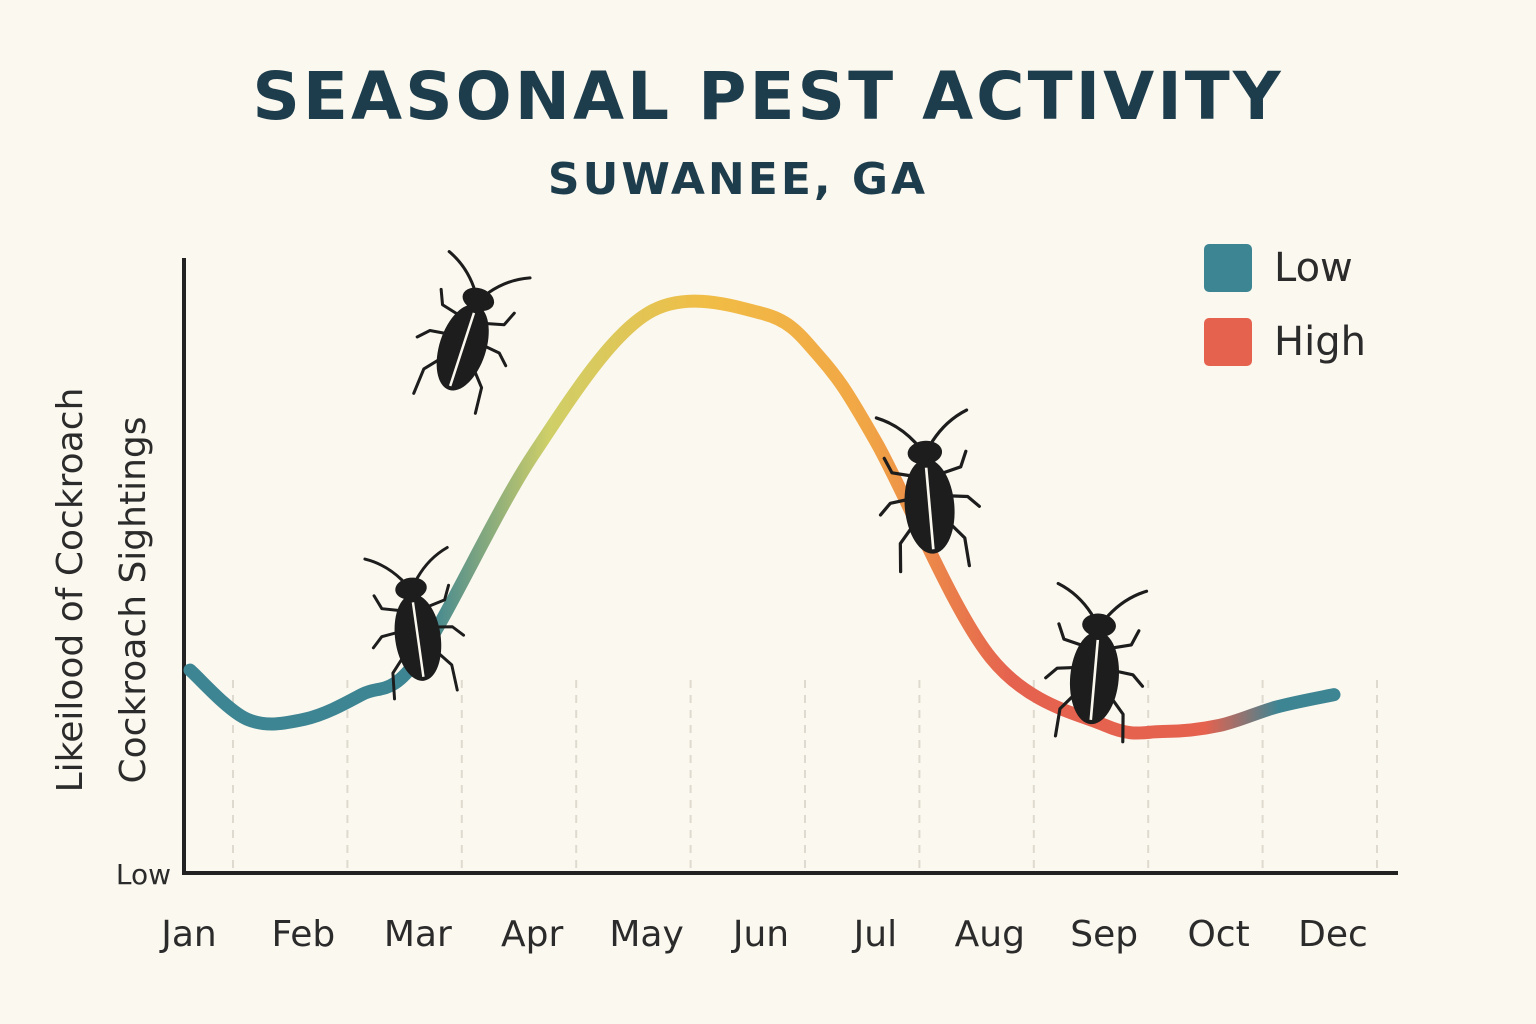 Image resolution: width=1536 pixels, height=1024 pixels. What do you see at coordinates (188, 934) in the screenshot?
I see `x-tick-jan: Jan` at bounding box center [188, 934].